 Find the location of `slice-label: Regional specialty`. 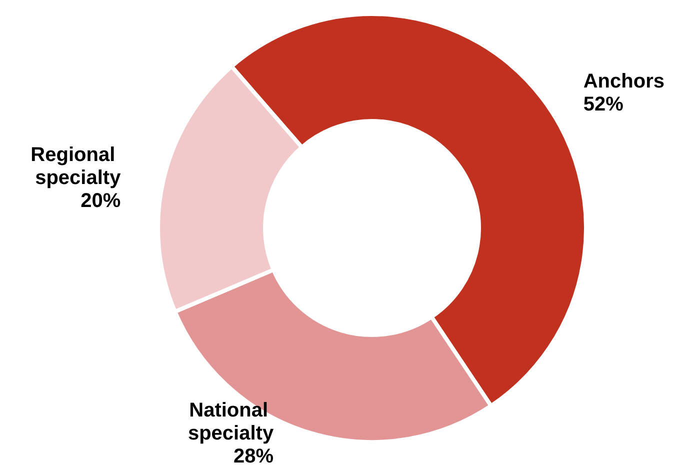

slice-label: Regional specialty is located at coordinates (76, 167).